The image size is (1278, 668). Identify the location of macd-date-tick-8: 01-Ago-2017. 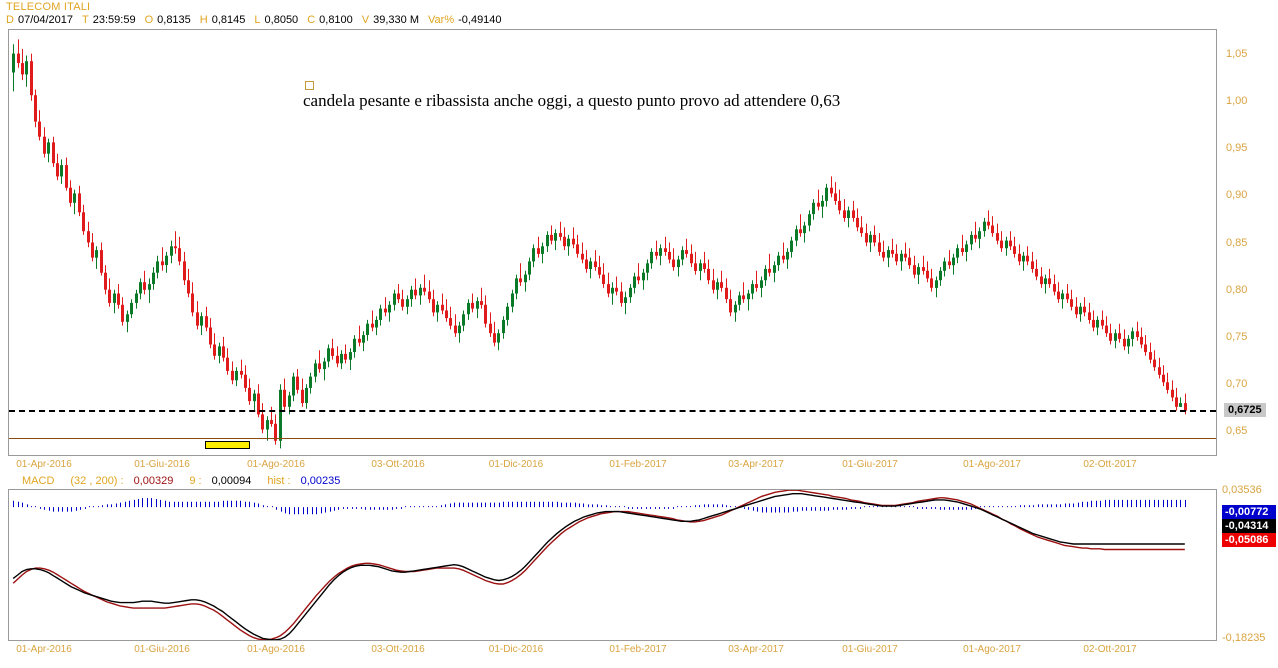
(992, 649).